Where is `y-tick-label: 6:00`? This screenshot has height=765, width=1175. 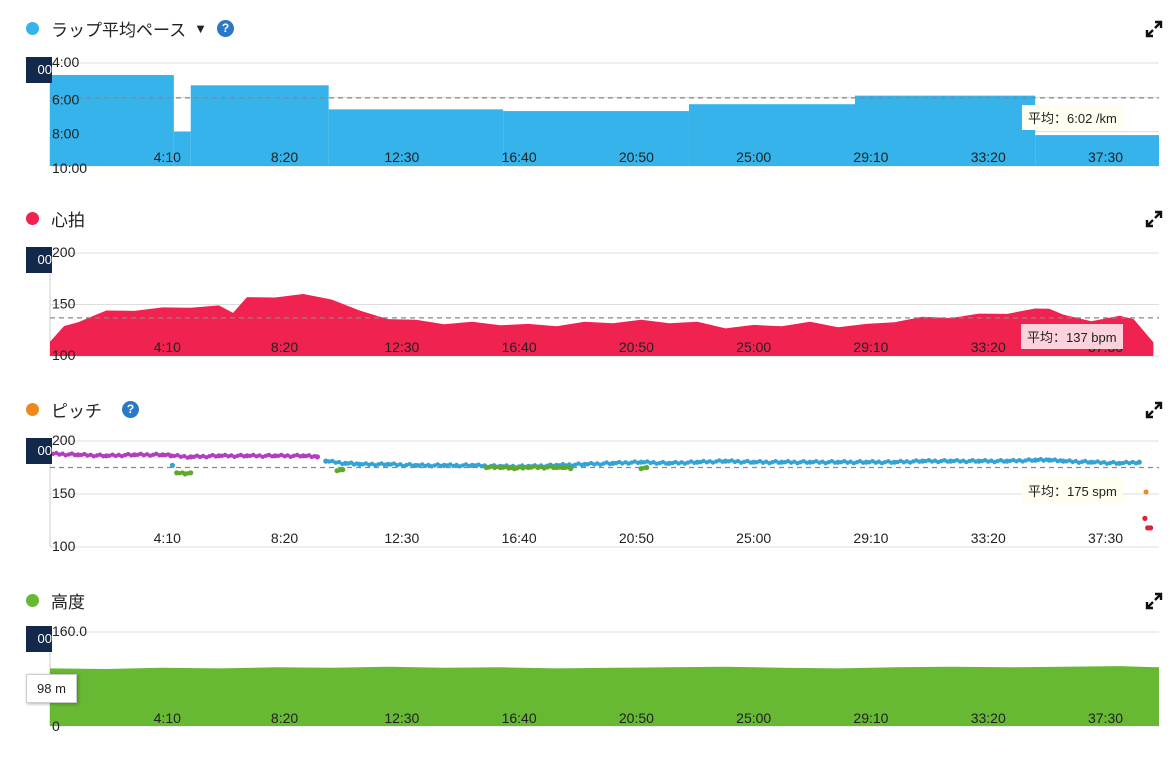 y-tick-label: 6:00 is located at coordinates (65, 99).